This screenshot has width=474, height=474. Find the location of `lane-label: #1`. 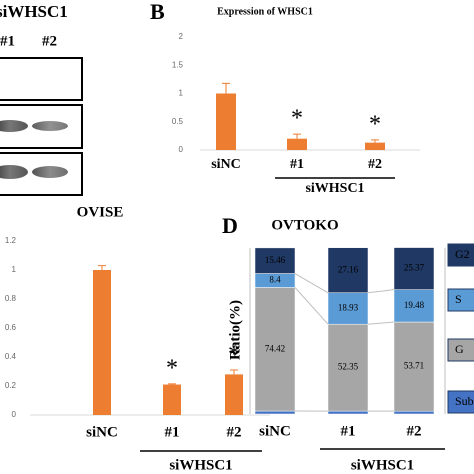

lane-label: #1 is located at coordinates (7, 41).